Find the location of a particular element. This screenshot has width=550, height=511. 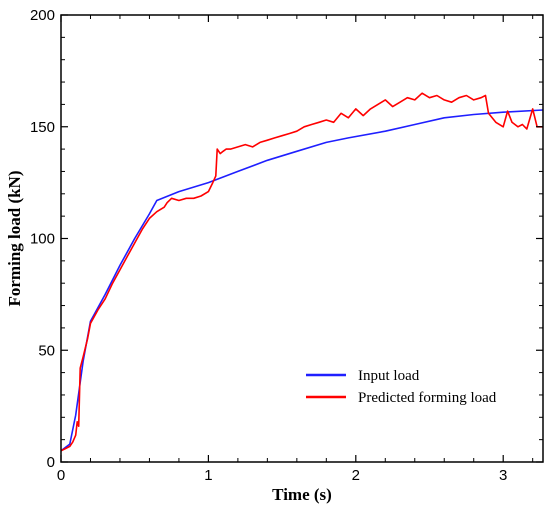

y-tick-label: 100 is located at coordinates (42, 239).